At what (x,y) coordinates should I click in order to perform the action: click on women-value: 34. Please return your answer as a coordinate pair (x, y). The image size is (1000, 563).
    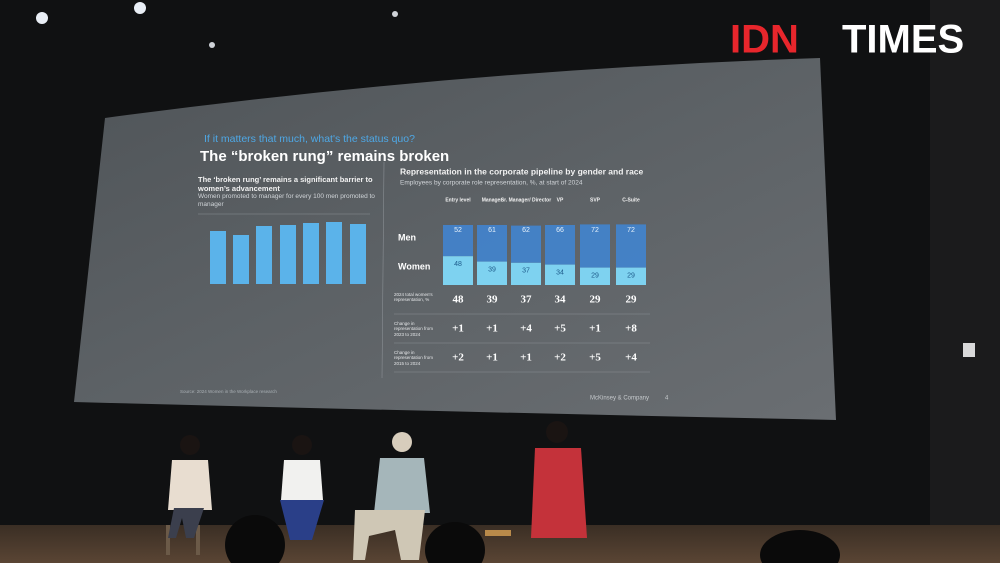
    Looking at the image, I should click on (560, 272).